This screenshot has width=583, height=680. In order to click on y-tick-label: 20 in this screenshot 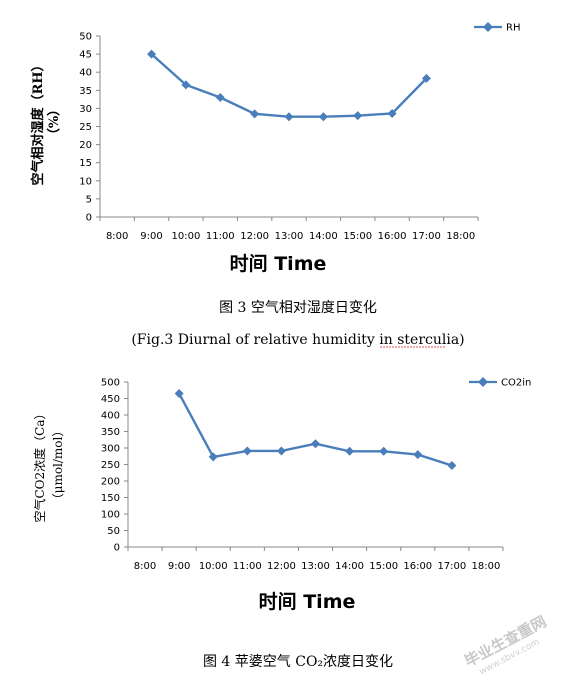, I will do `click(85, 145)`.